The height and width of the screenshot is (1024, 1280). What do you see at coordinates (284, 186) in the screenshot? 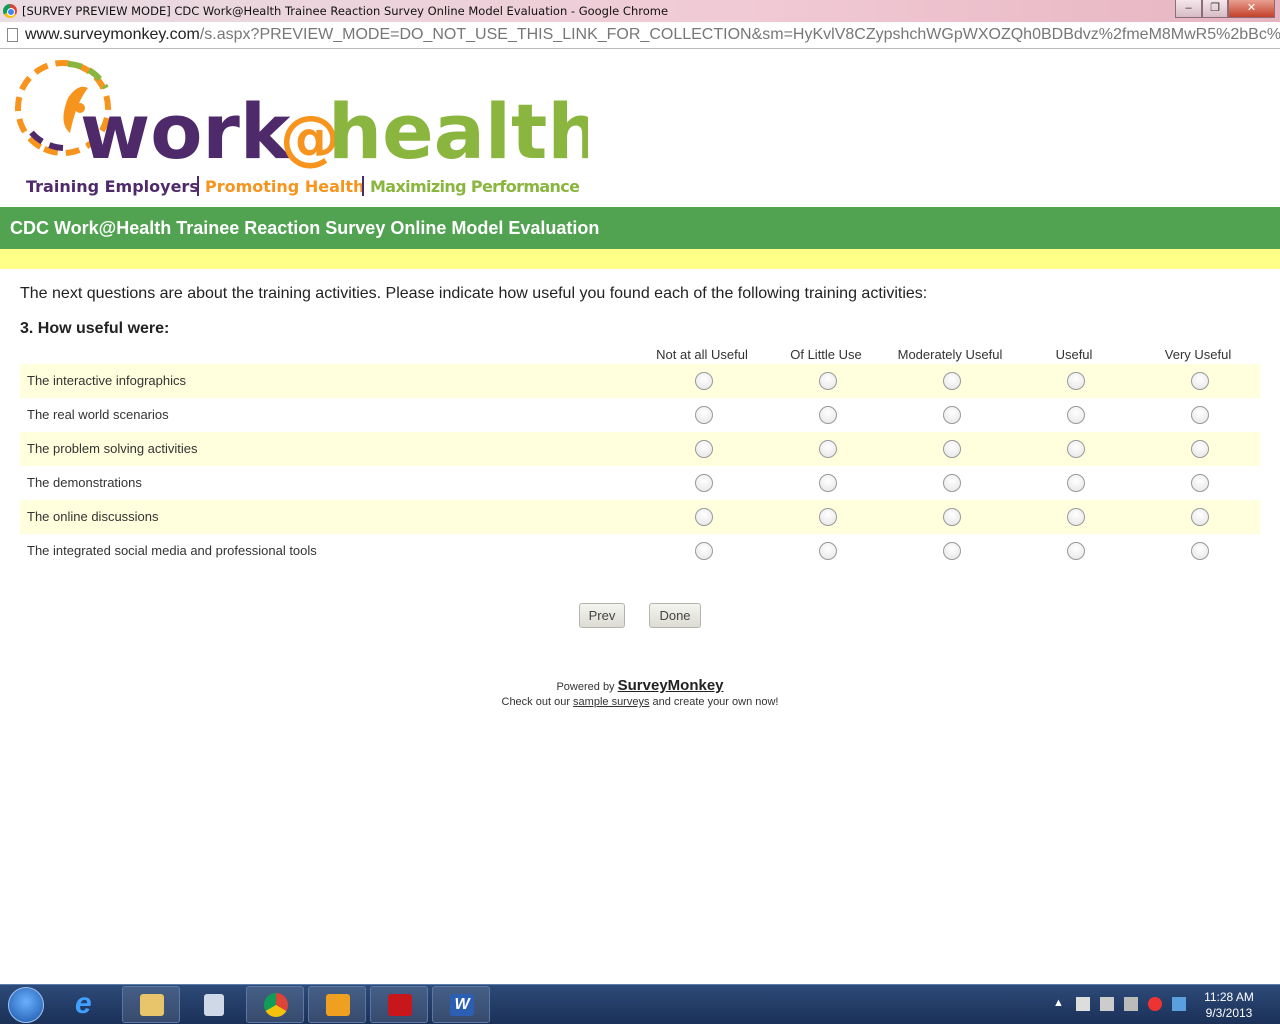
I see `svg-text: Promoting Health` at bounding box center [284, 186].